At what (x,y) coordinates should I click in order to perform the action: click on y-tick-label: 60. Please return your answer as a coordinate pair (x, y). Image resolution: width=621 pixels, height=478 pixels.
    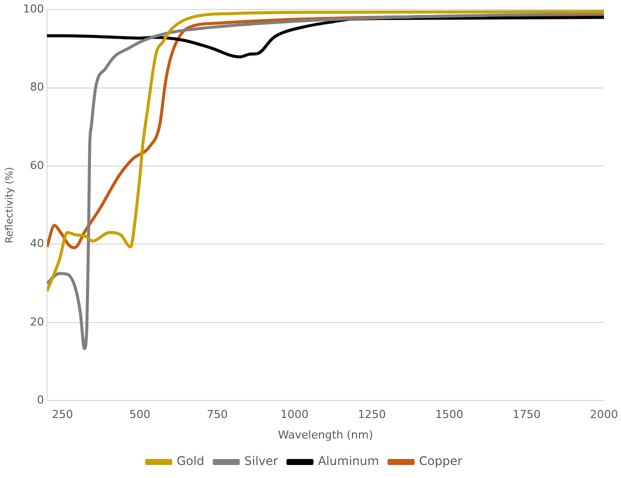
    Looking at the image, I should click on (37, 165).